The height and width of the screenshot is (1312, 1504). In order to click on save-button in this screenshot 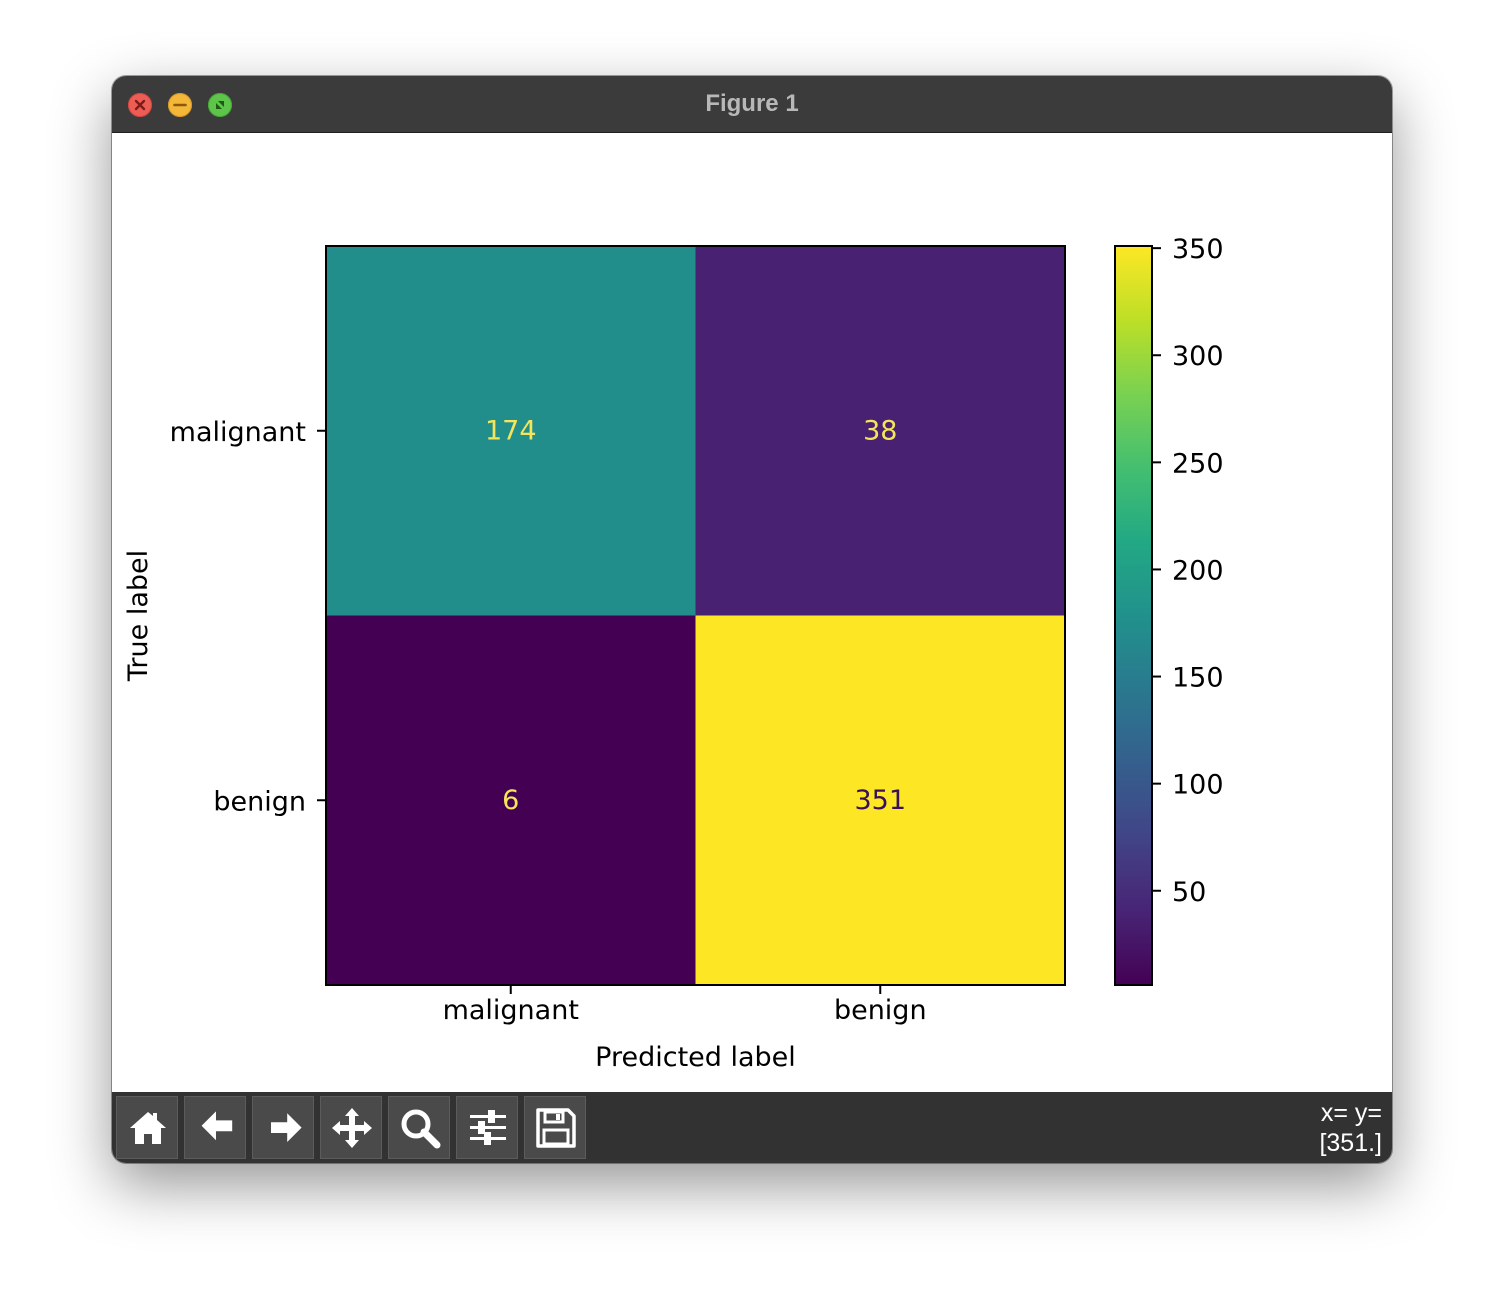, I will do `click(555, 1127)`.